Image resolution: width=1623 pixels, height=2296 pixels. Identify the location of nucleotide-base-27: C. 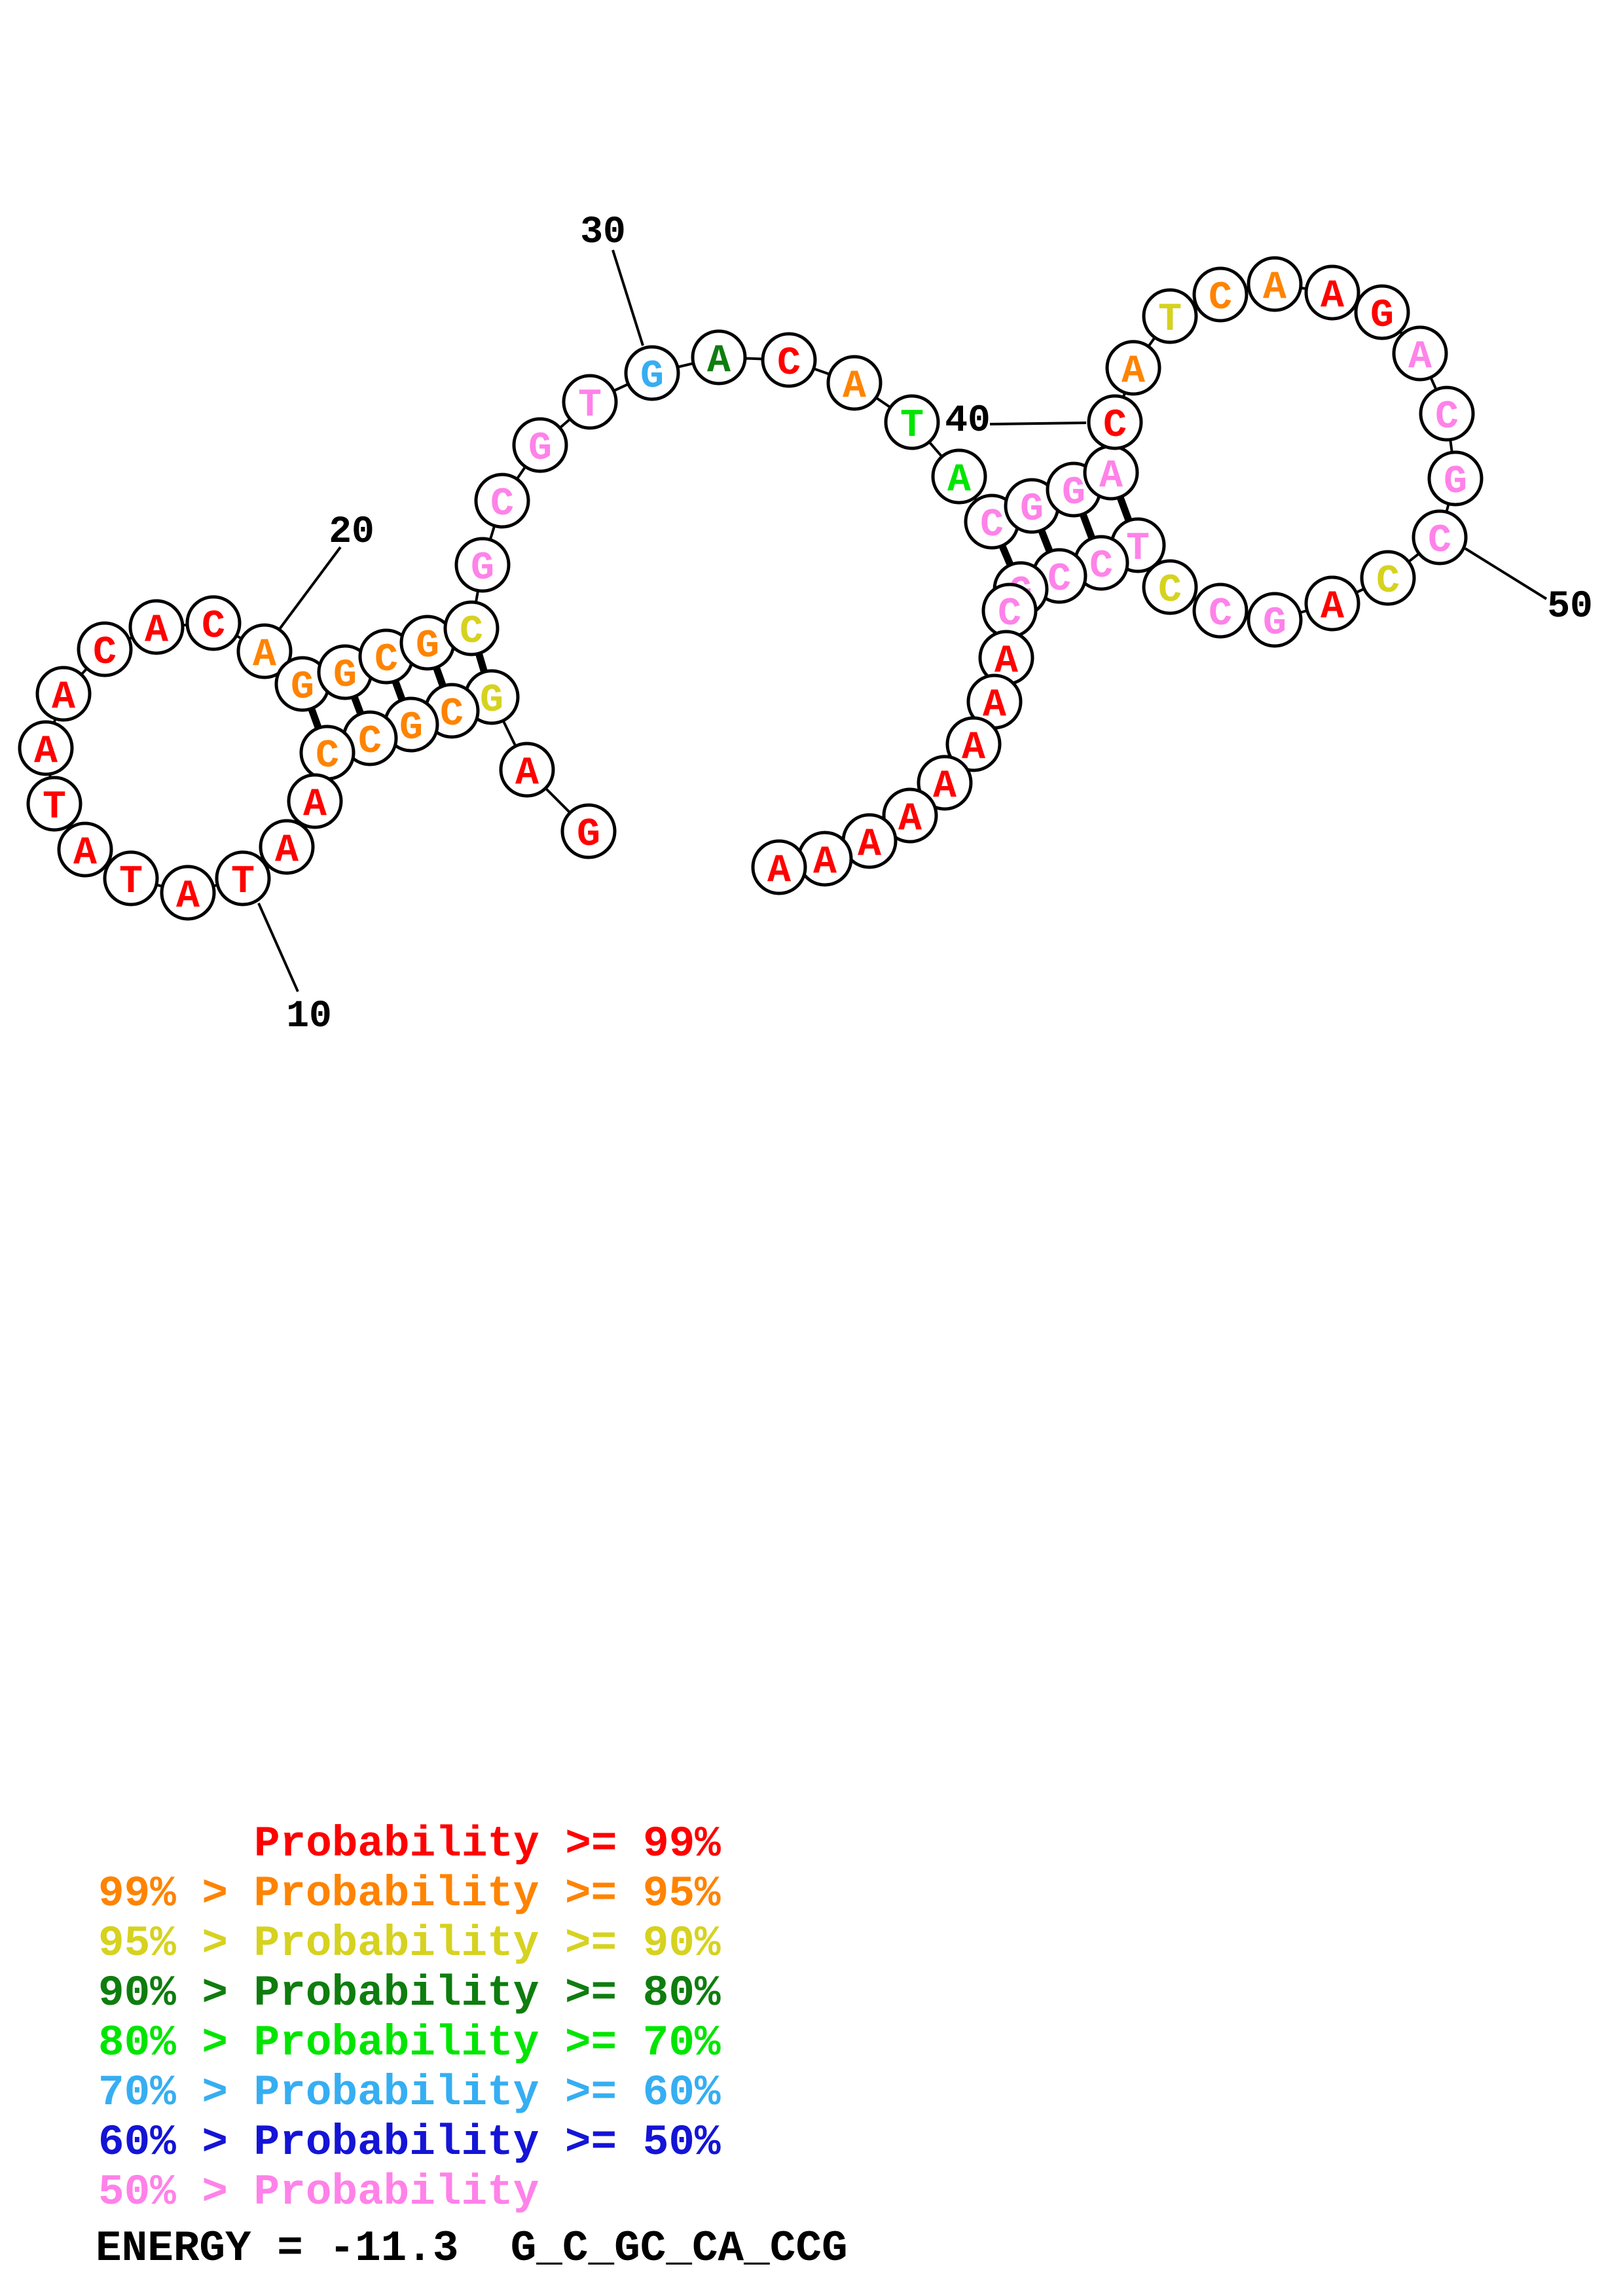
(502, 504).